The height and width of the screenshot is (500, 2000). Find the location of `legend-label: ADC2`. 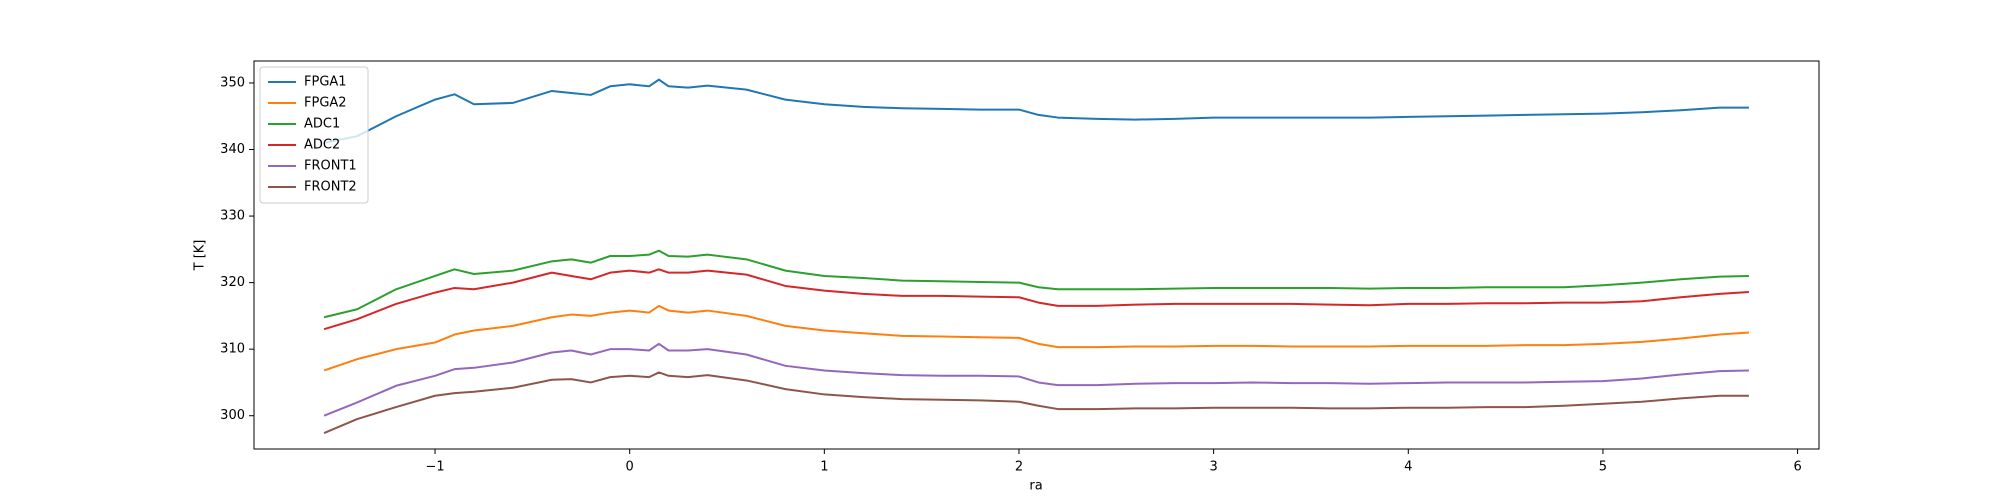

legend-label: ADC2 is located at coordinates (322, 145).